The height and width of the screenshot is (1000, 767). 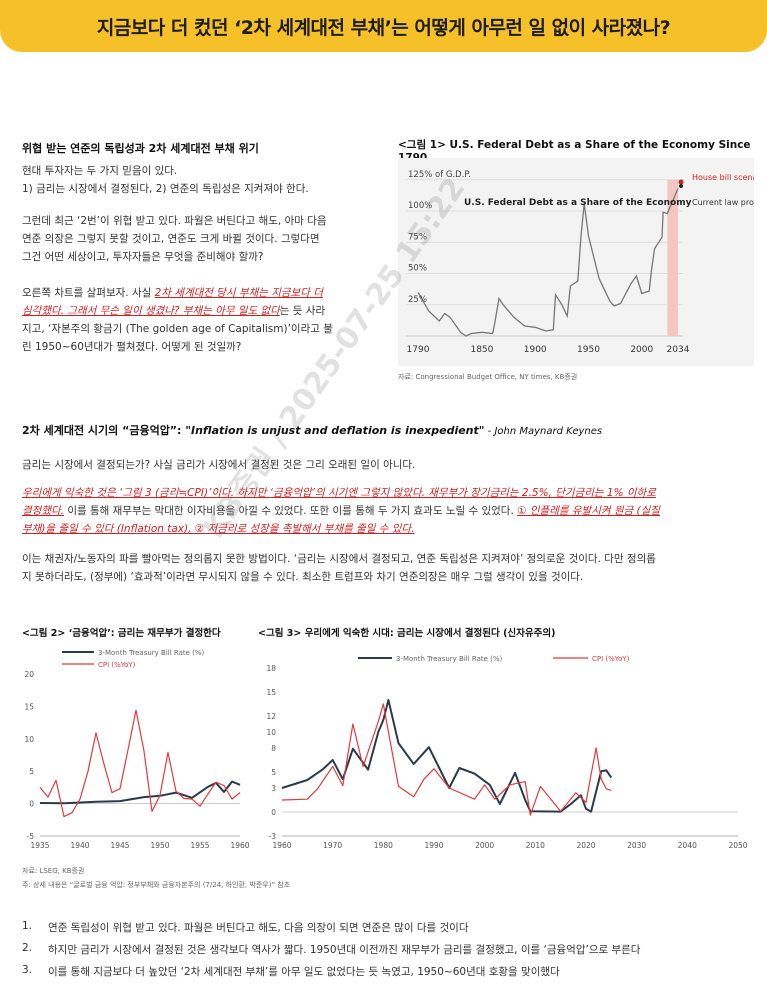 I want to click on y-tick-label: 100%, so click(x=420, y=206).